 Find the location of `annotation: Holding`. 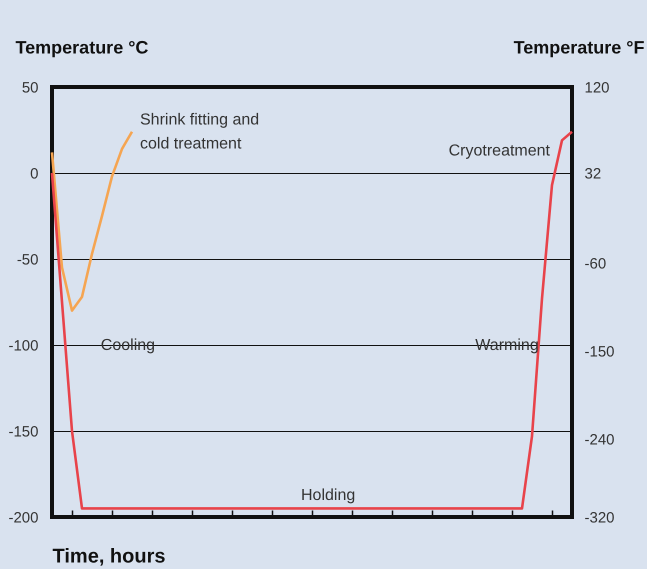

annotation: Holding is located at coordinates (328, 495).